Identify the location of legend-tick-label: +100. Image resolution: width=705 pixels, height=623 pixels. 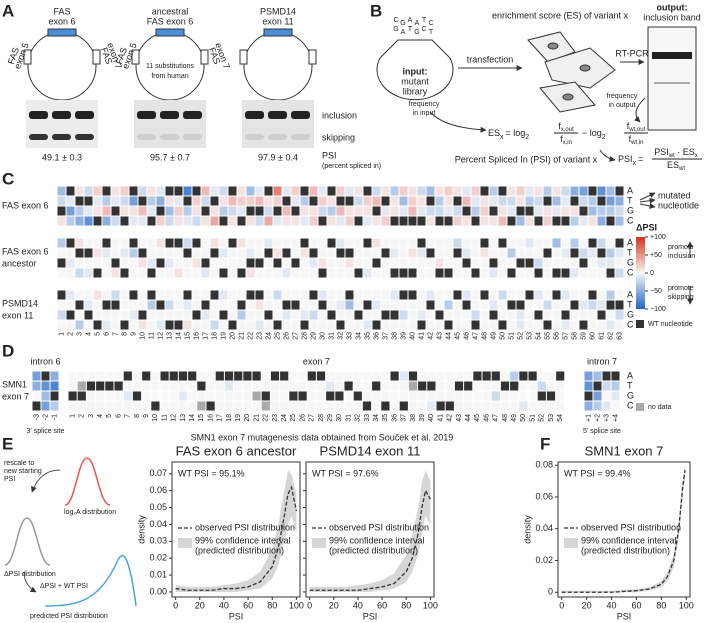
(658, 237).